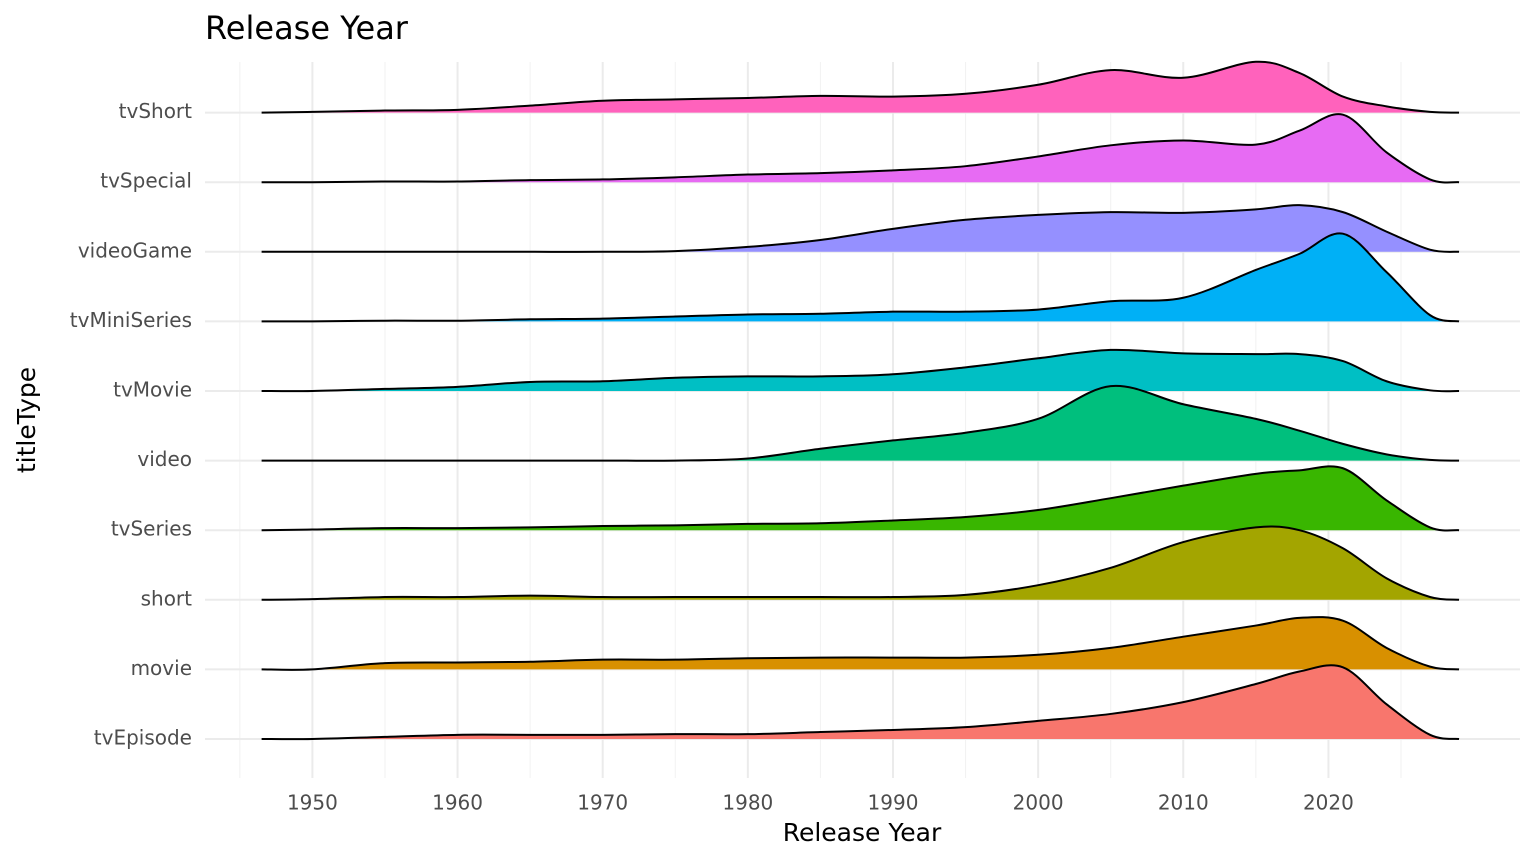  Describe the element at coordinates (152, 390) in the screenshot. I see `y-tick-label: tvMovie` at that location.